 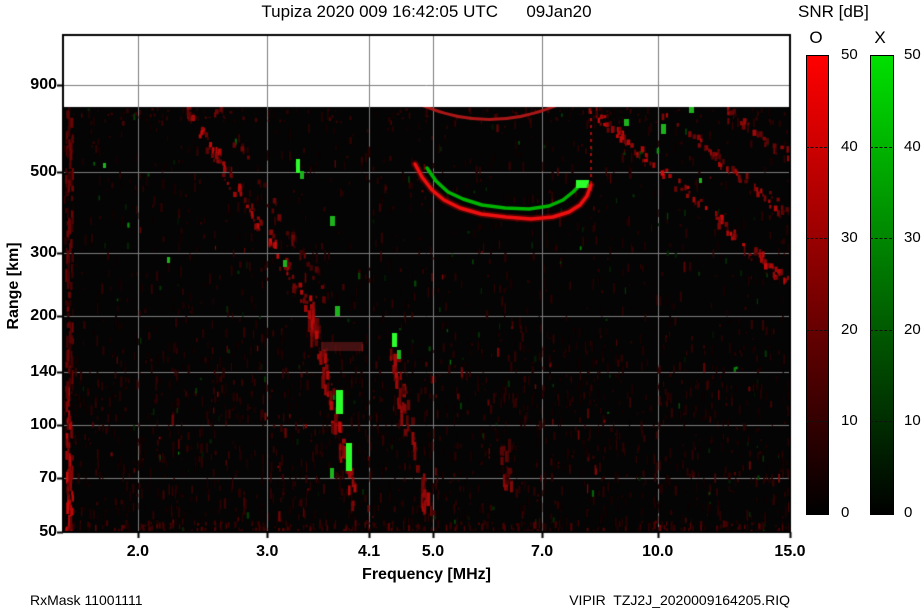 I want to click on y-tick-label: 500, so click(x=43, y=172).